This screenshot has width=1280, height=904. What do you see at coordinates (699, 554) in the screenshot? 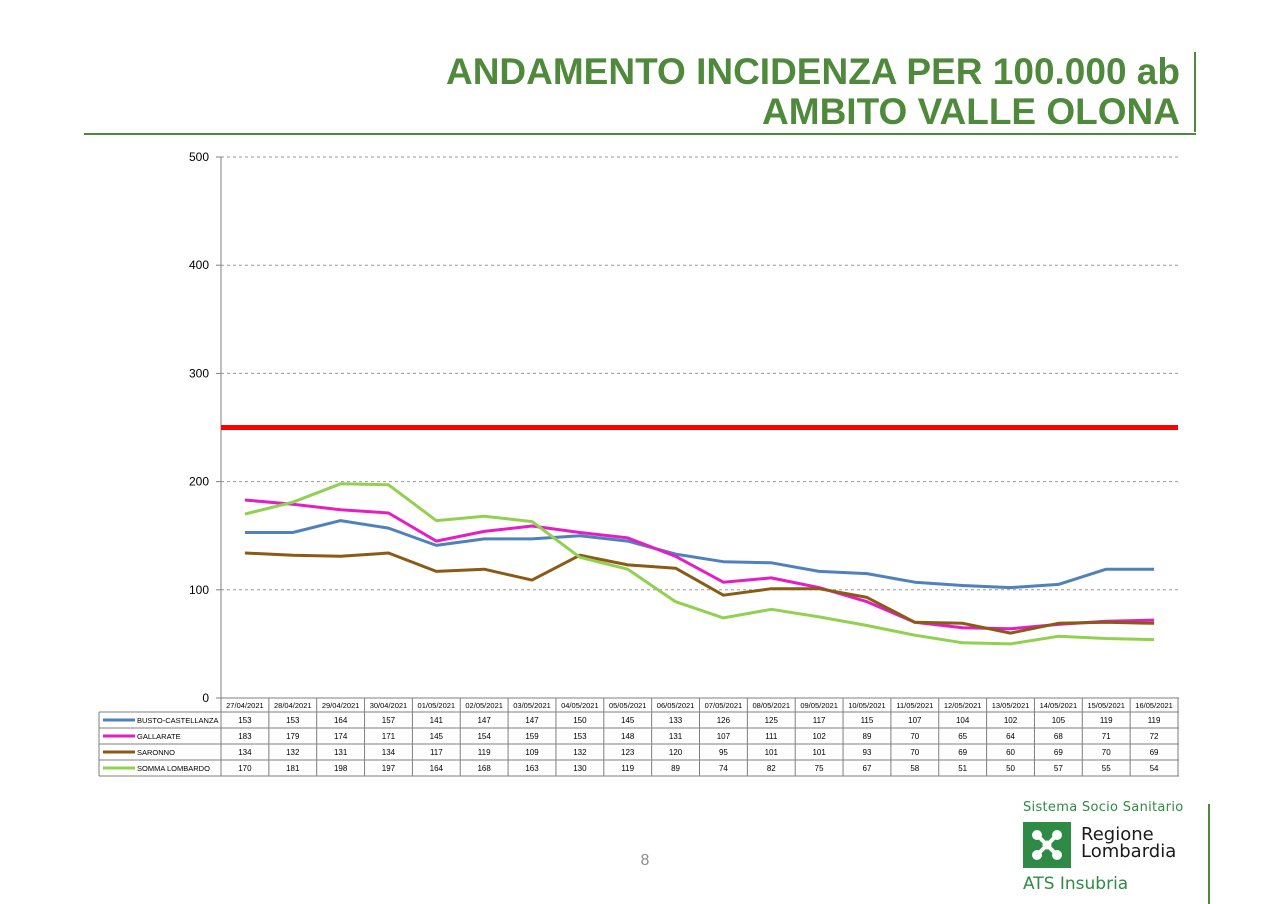
I see `series-line-busto-castellanza` at bounding box center [699, 554].